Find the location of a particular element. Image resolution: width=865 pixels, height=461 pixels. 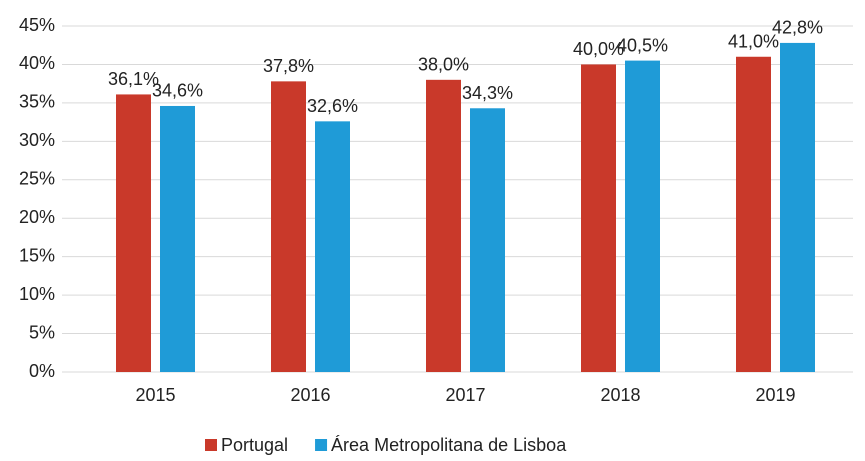

x-tick-label: 2017 is located at coordinates (465, 395).